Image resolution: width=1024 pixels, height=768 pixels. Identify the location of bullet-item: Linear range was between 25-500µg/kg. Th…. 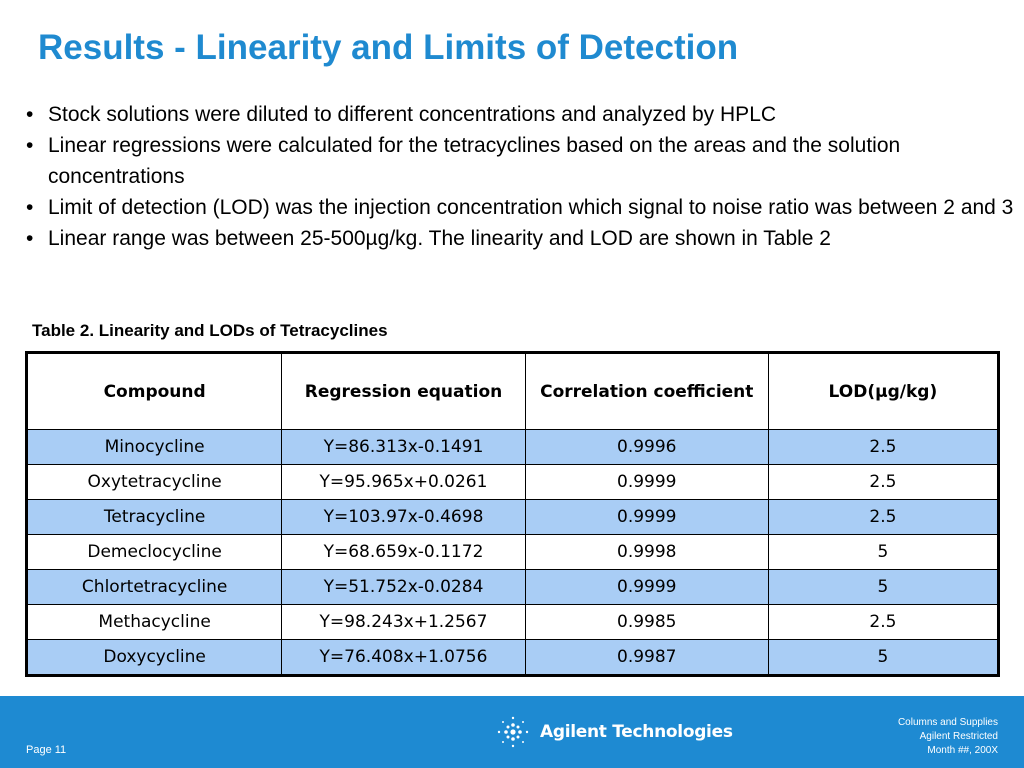
(521, 238).